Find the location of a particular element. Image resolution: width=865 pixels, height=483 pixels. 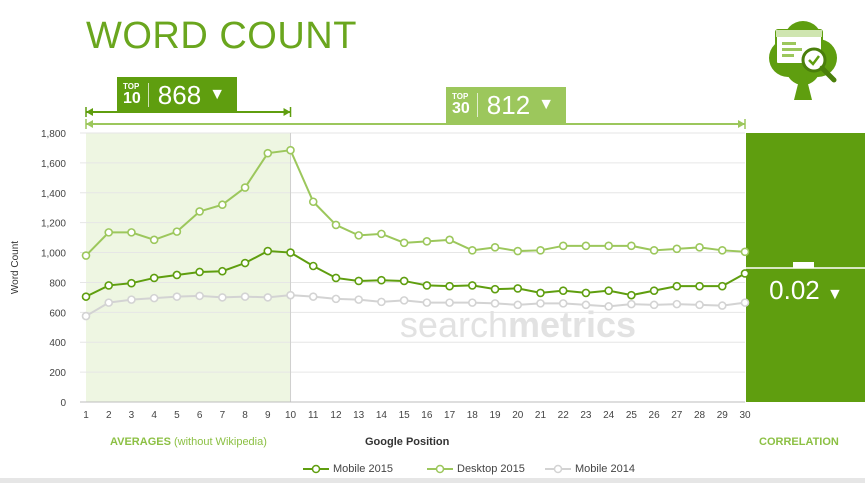

top10-tag: TOP 10 is located at coordinates (136, 95).